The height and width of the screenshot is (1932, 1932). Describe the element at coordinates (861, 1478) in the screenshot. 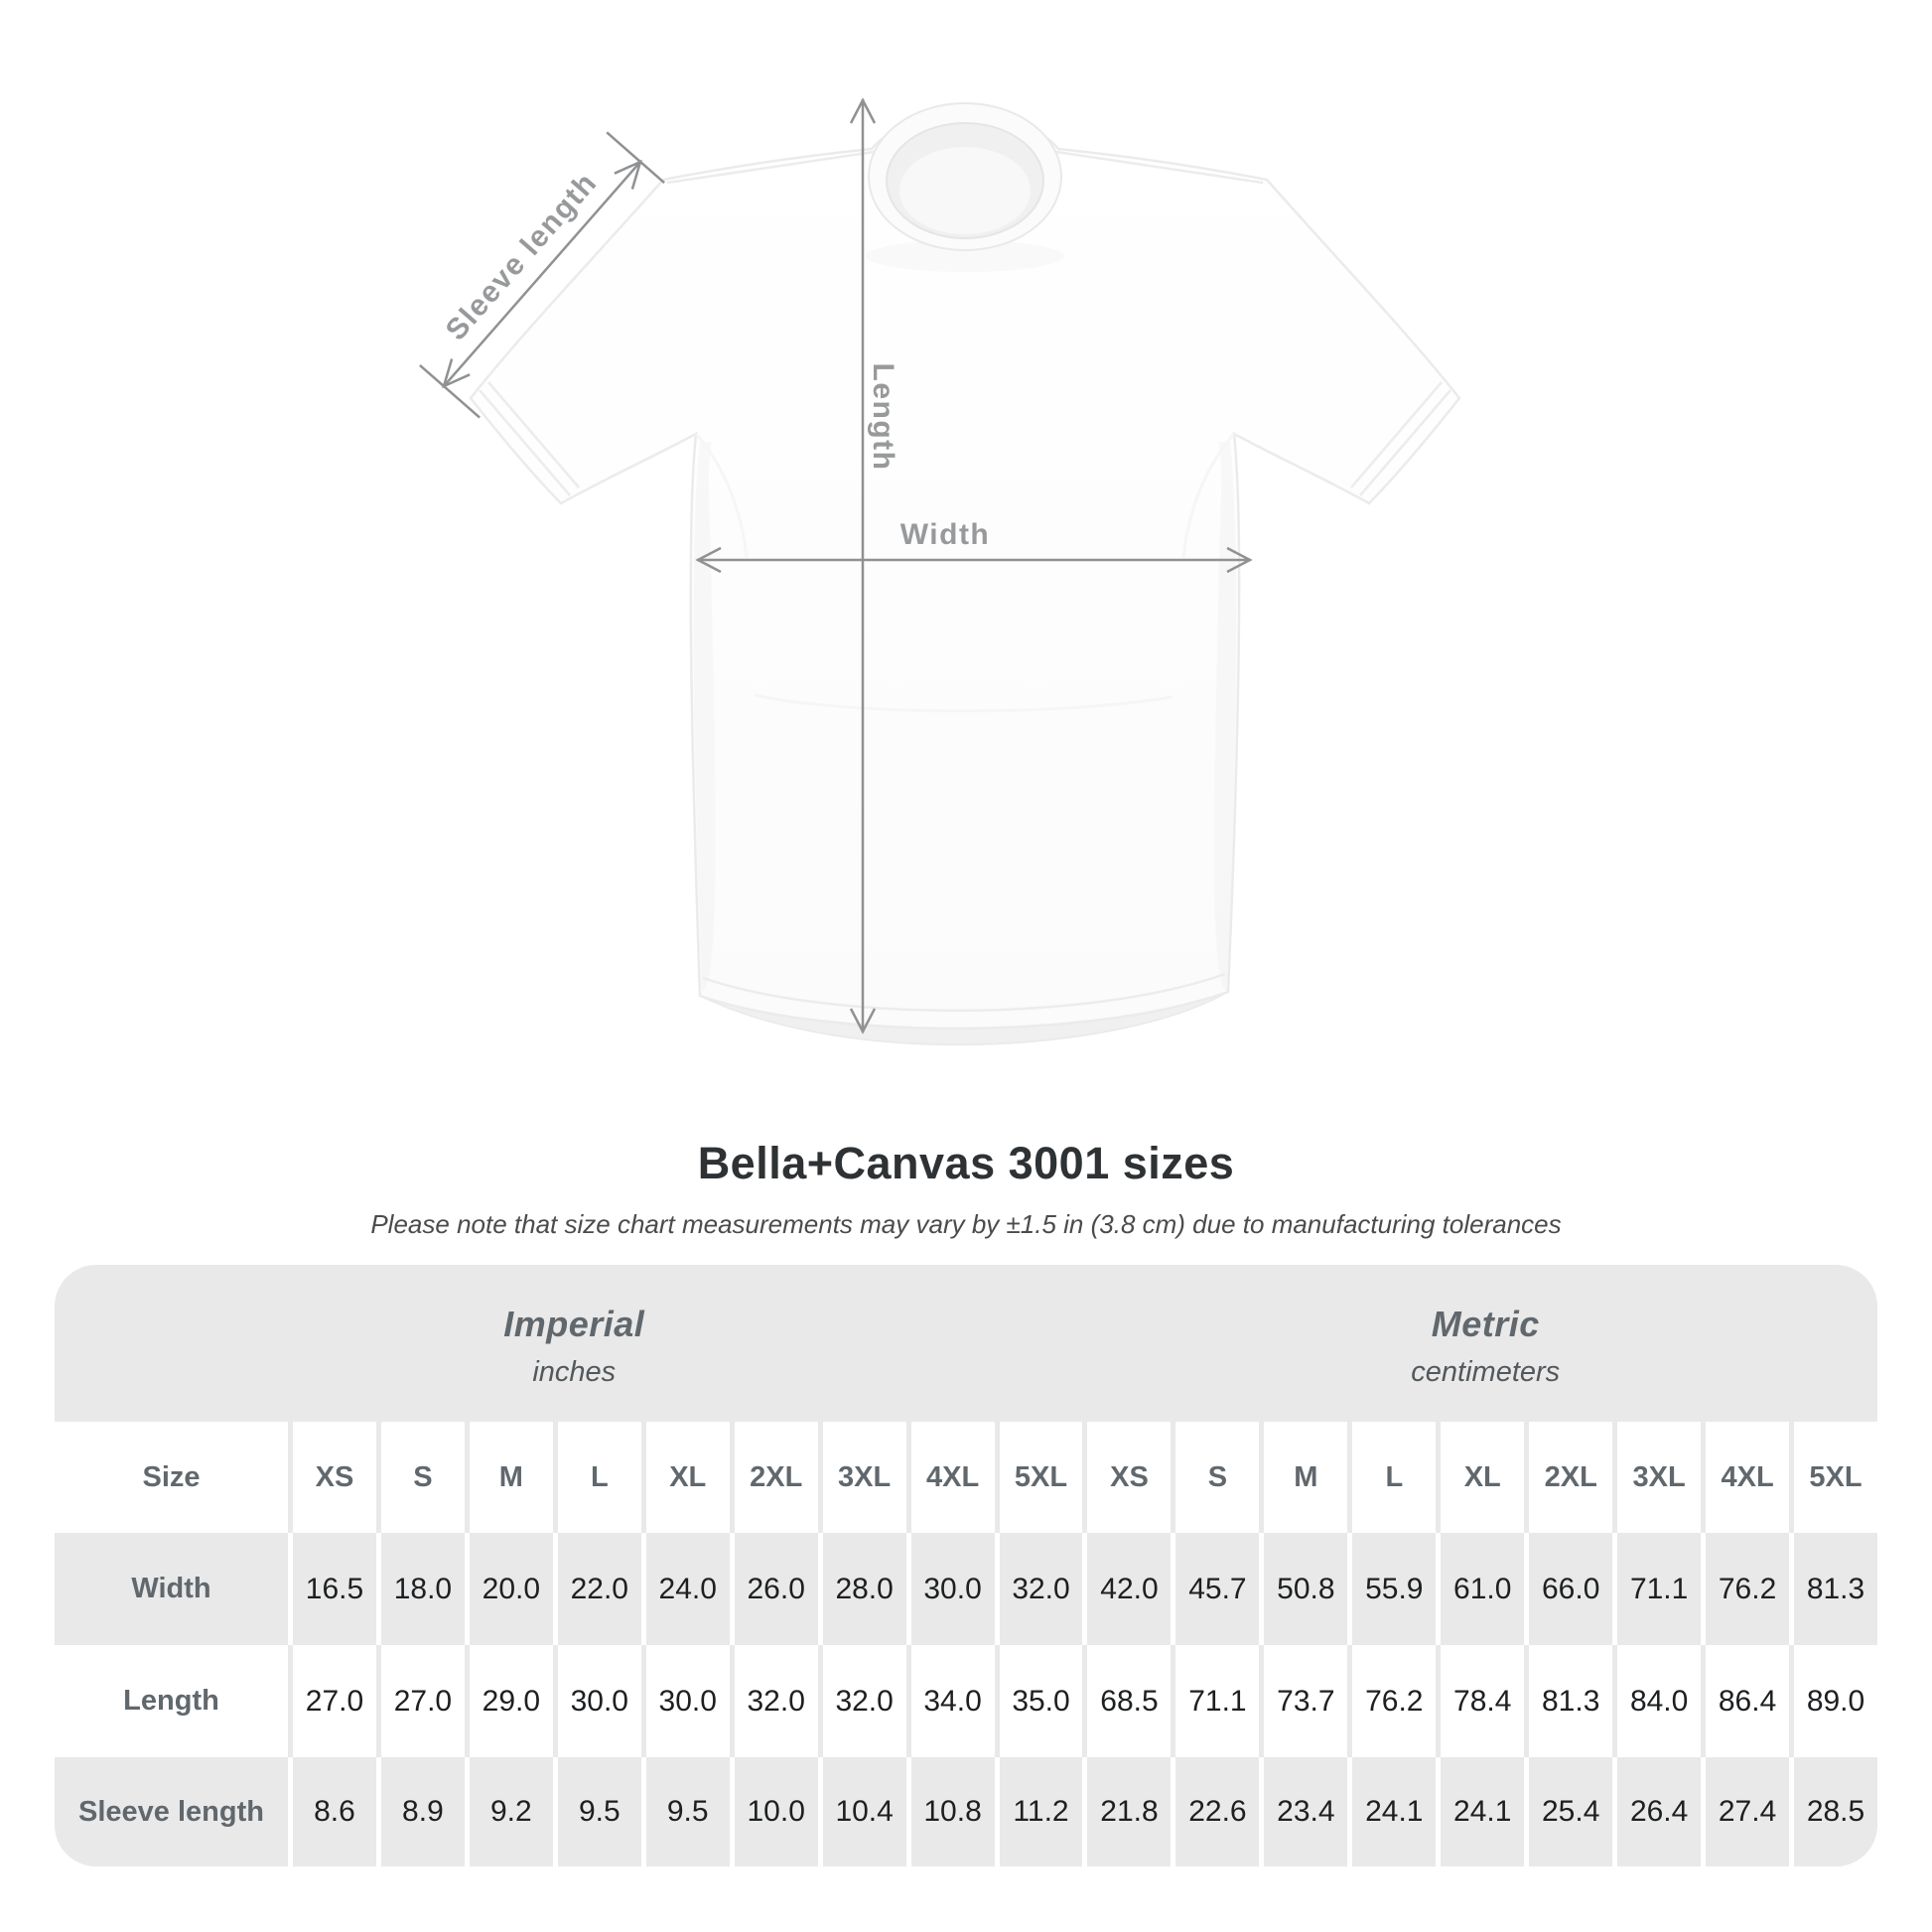

I see `size-column-header-imperial: 3XL` at that location.